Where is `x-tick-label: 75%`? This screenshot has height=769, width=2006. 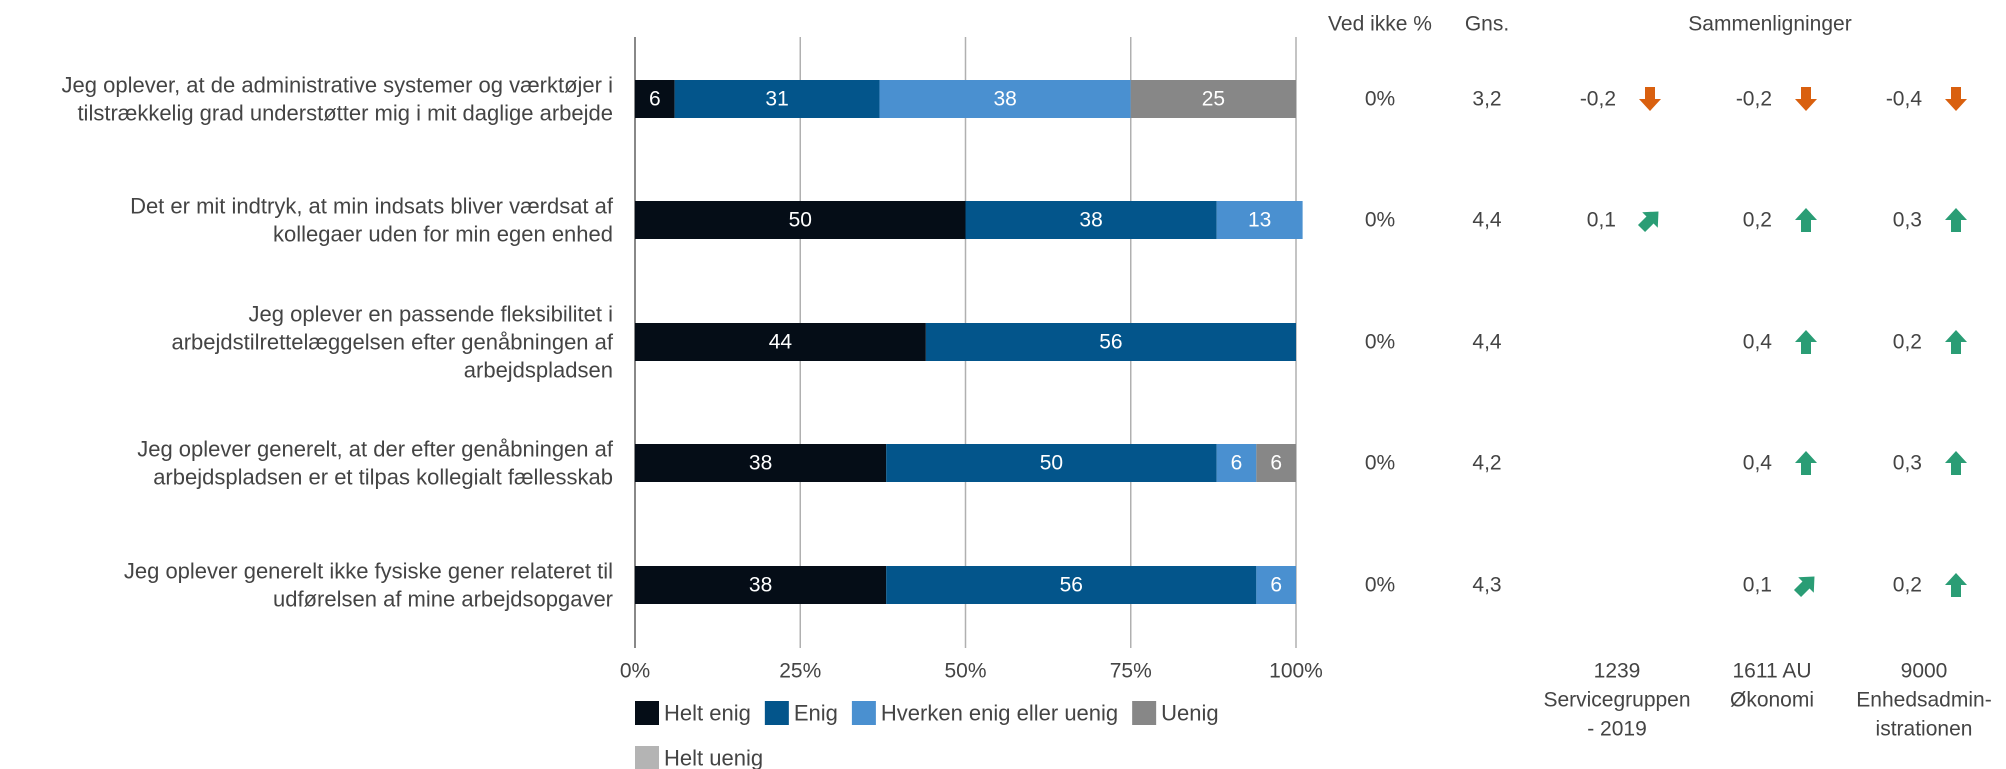 x-tick-label: 75% is located at coordinates (1131, 671).